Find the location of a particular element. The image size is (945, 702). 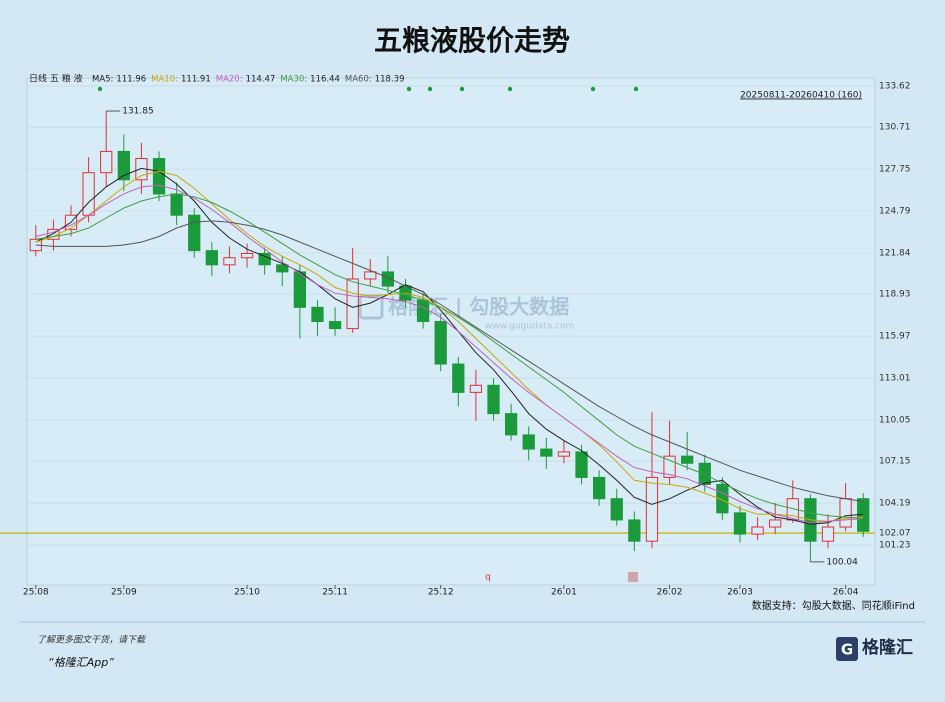

annotation: 131.85 is located at coordinates (138, 112).